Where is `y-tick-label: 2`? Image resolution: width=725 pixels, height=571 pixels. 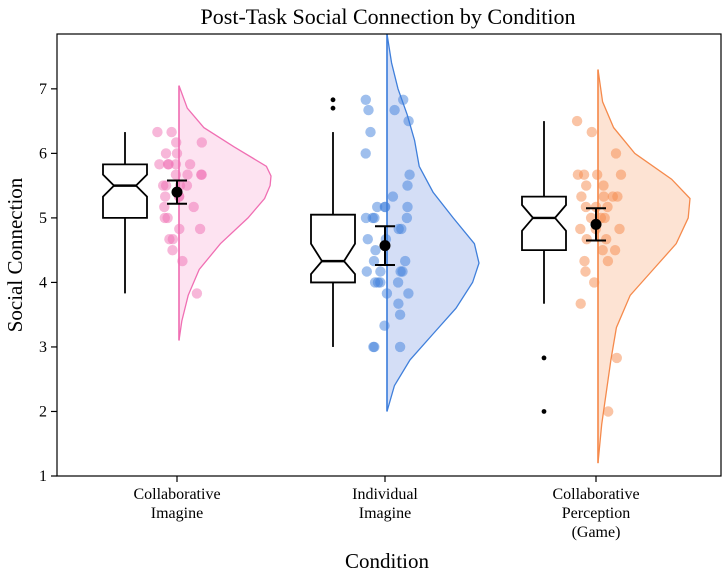
y-tick-label: 2 is located at coordinates (43, 411).